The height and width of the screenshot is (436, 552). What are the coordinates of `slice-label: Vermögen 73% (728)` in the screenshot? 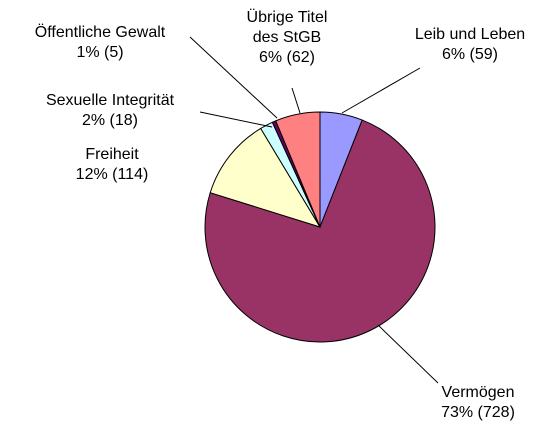 It's located at (465, 403).